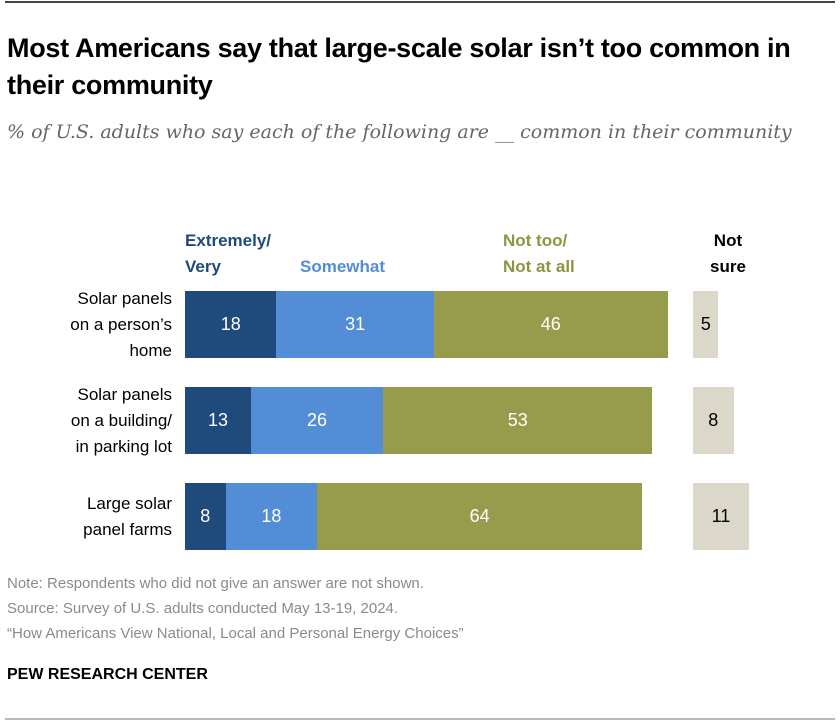 The image size is (840, 726). I want to click on row-label: Solar panels on a person’s home, so click(87, 325).